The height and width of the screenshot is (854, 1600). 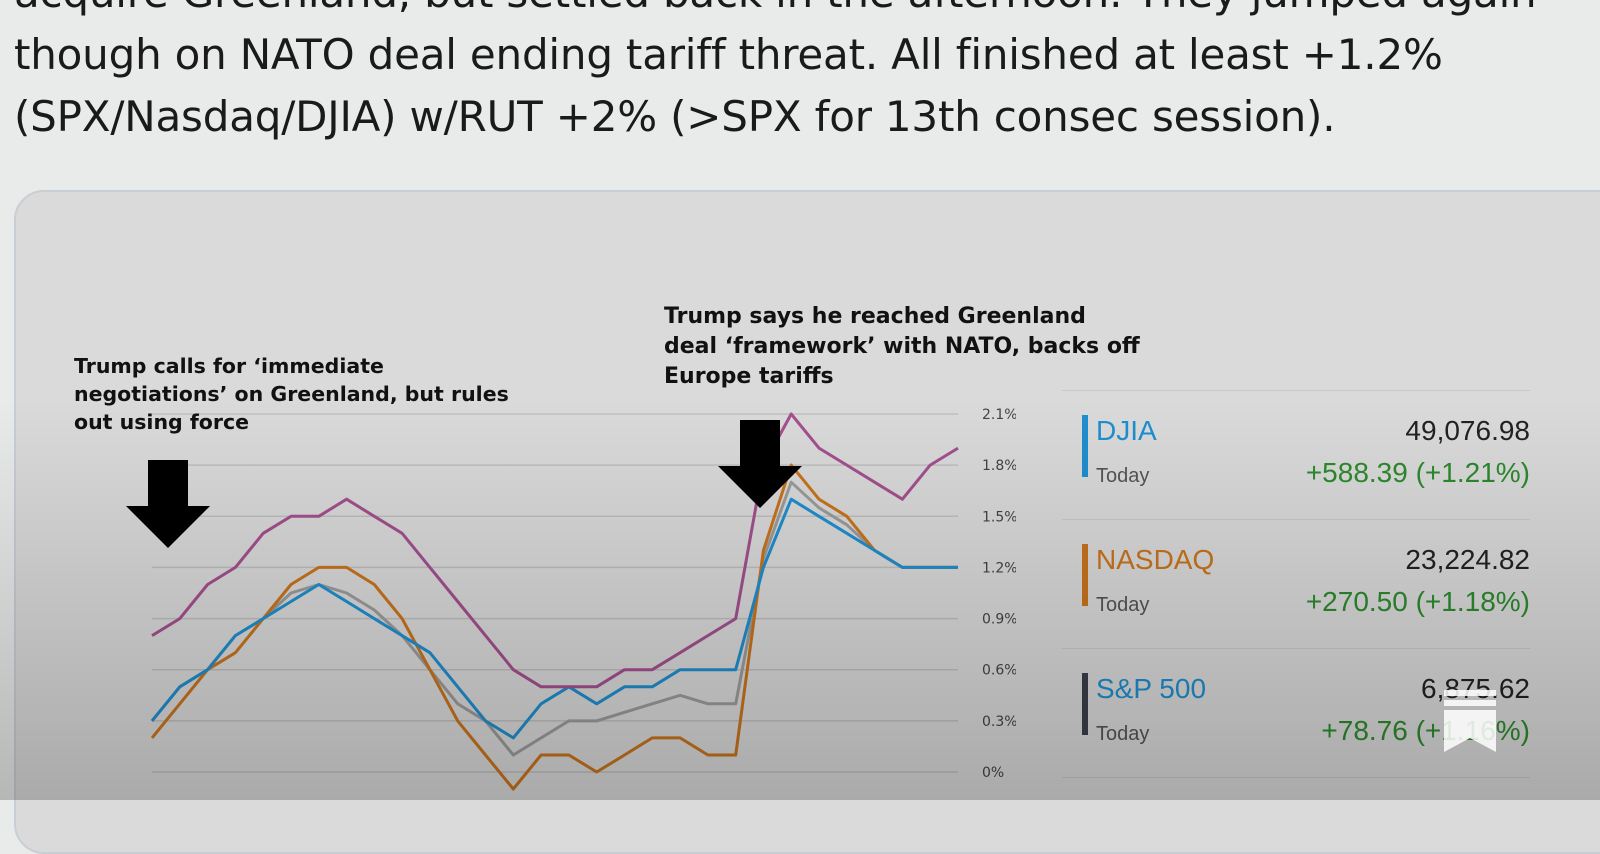 I want to click on ticker-change: +78.76 (+1.16%), so click(x=1425, y=730).